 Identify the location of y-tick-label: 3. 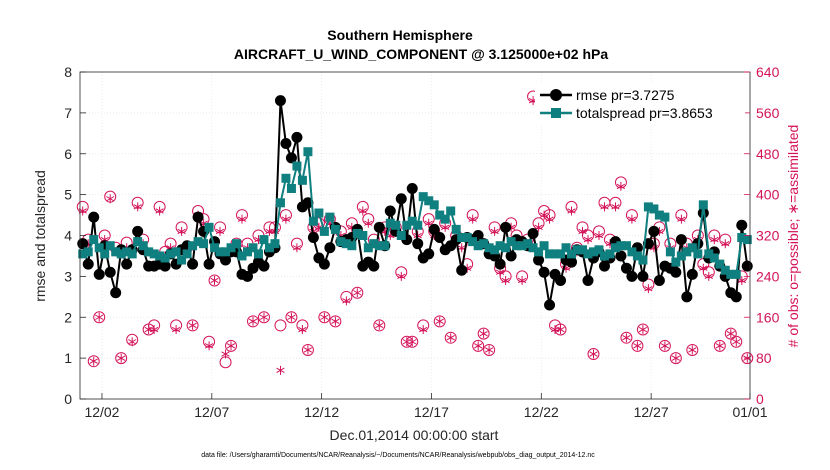
(68, 276).